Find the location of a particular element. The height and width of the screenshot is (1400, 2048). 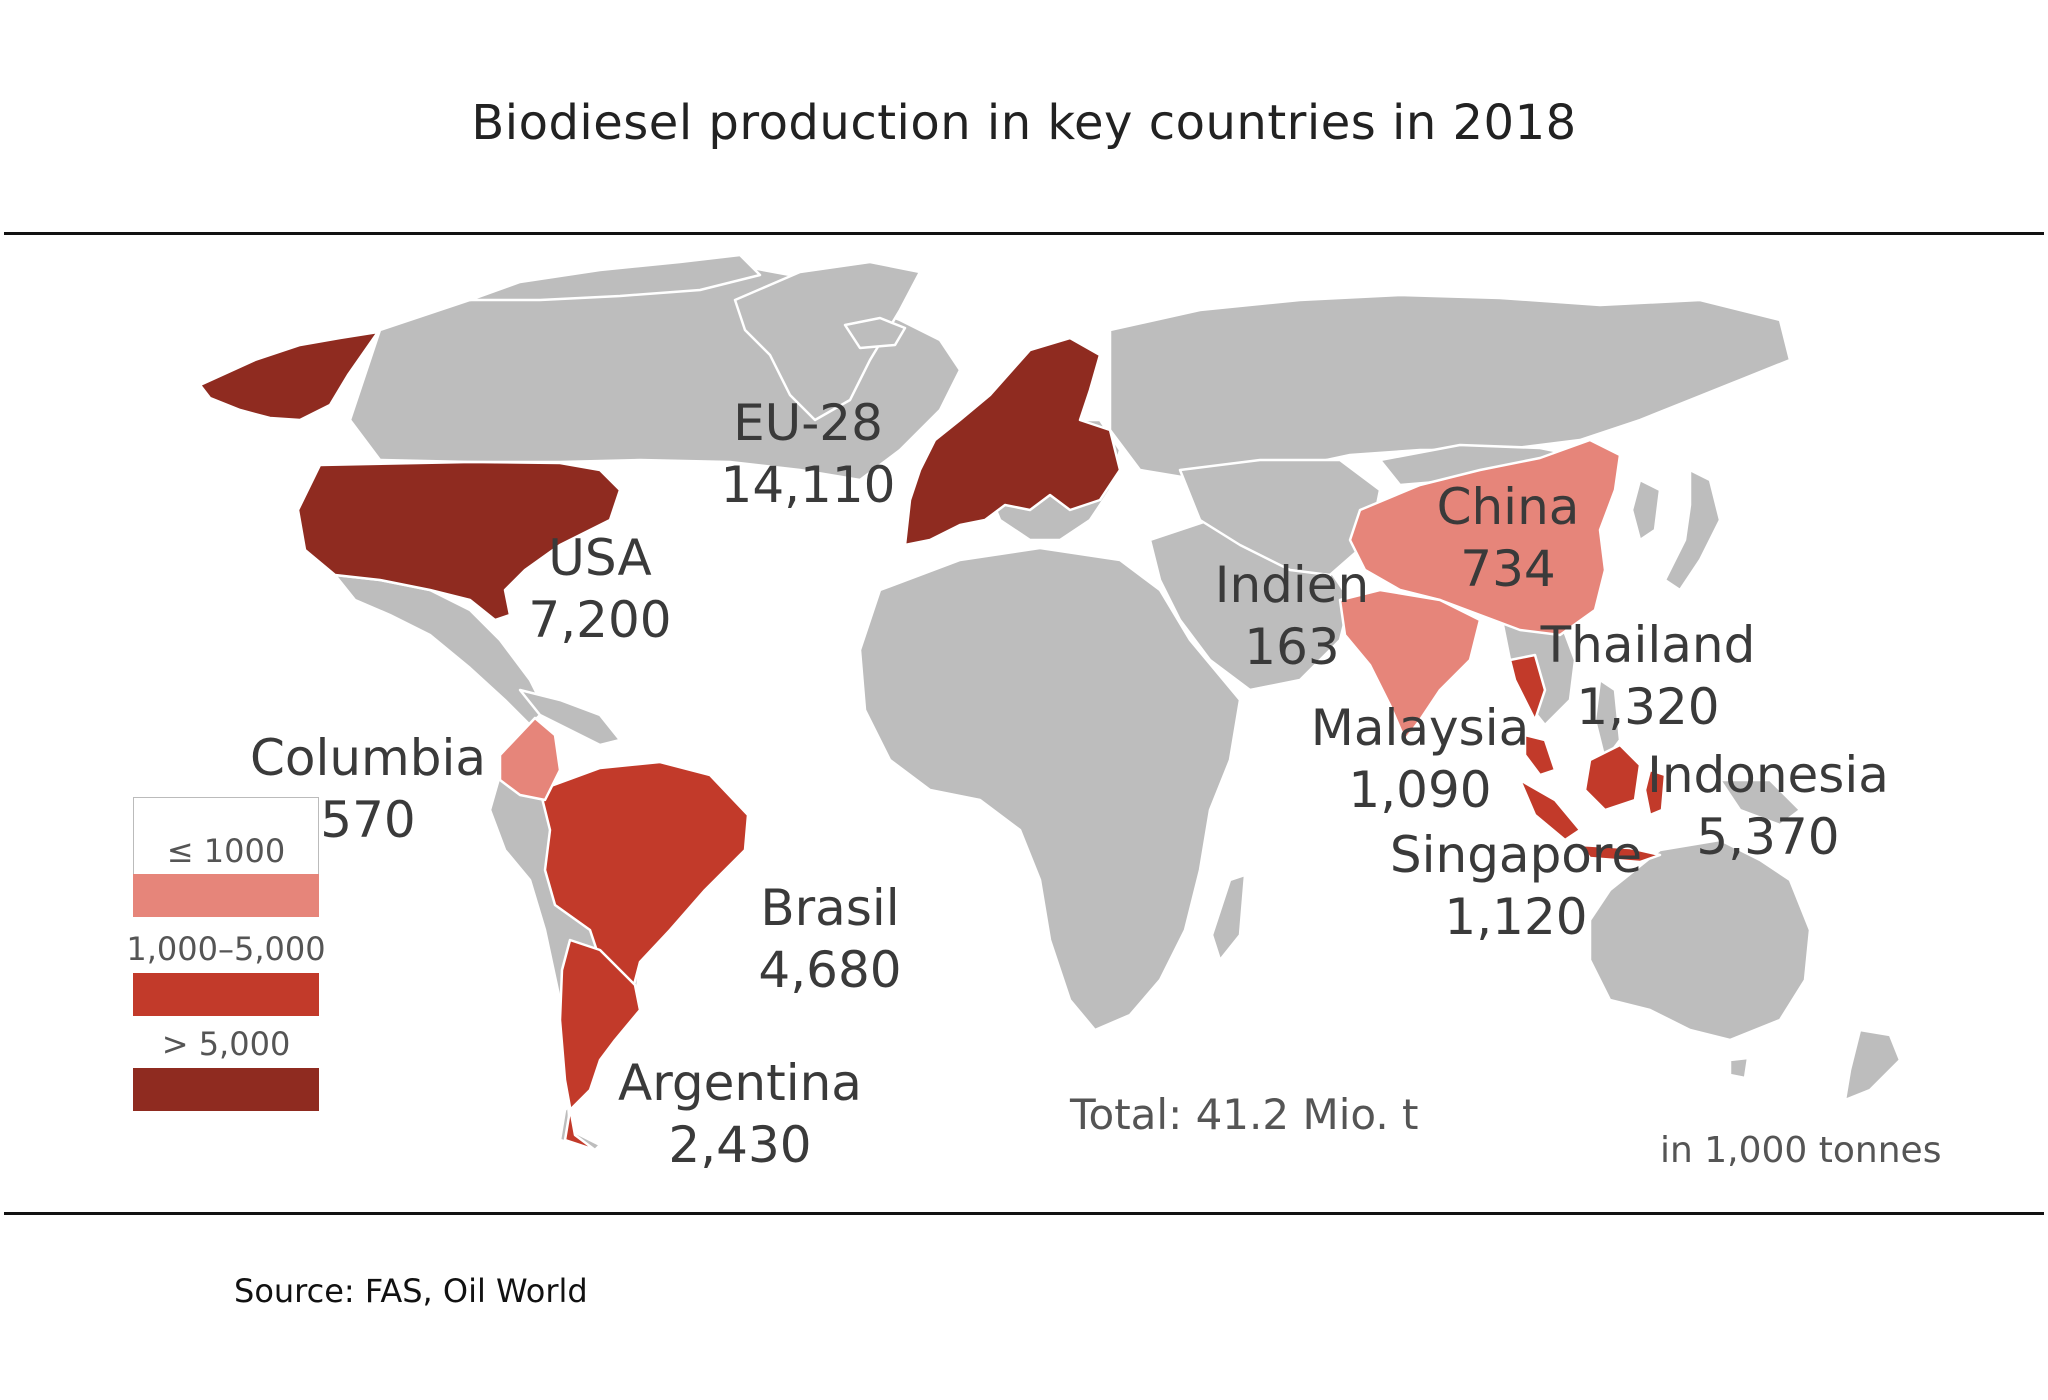

region-indien is located at coordinates (1410, 665).